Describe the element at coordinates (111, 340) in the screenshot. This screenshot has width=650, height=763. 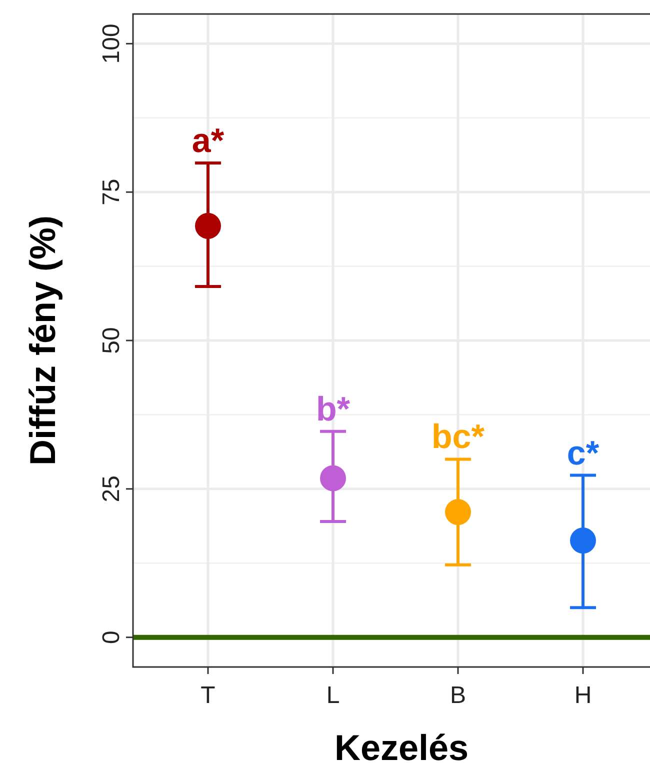
I see `y-tick-label: 50` at that location.